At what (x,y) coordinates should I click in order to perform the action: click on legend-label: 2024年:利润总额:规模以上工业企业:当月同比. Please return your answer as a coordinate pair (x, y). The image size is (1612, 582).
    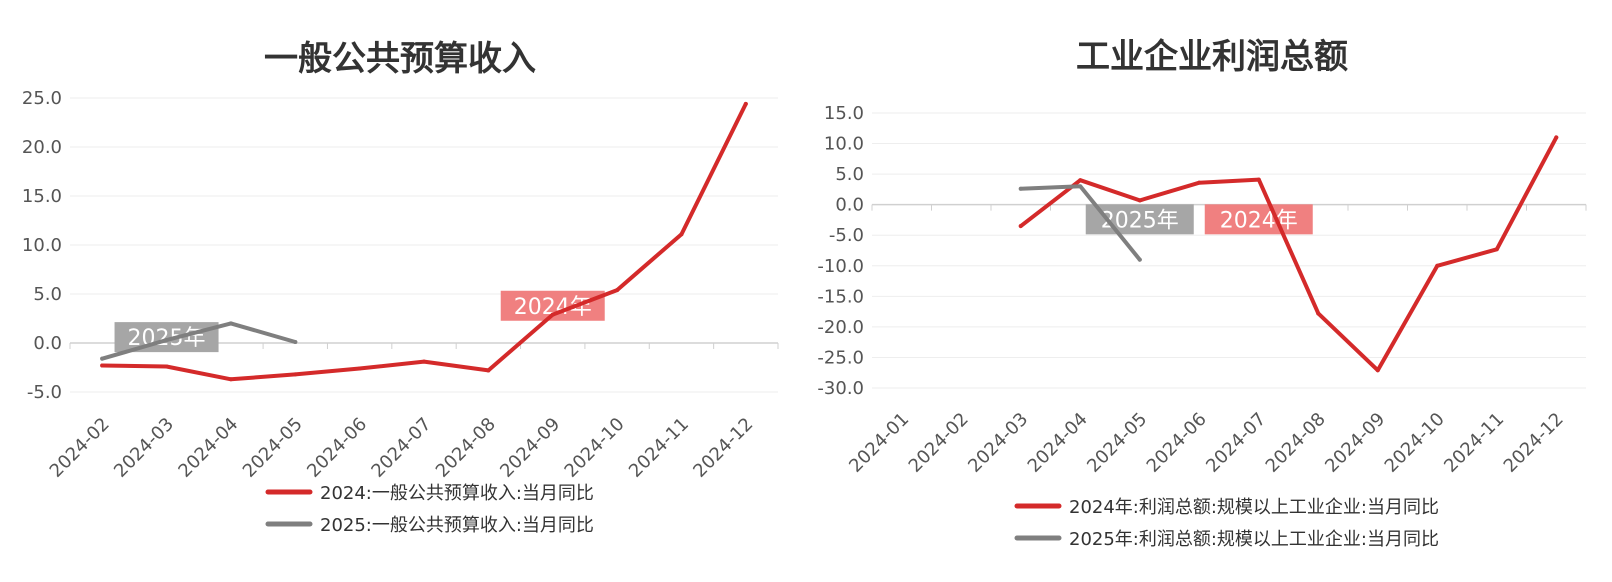
    Looking at the image, I should click on (1254, 507).